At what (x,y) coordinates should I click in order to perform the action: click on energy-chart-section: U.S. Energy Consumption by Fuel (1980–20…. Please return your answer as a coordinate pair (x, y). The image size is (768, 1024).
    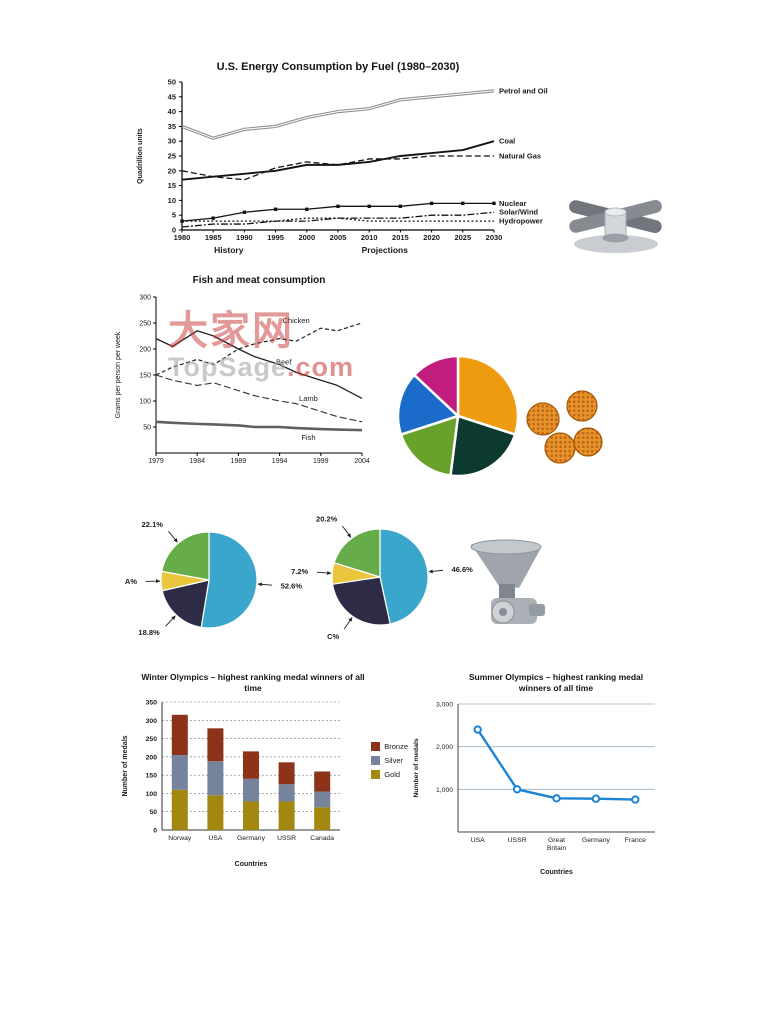
    Looking at the image, I should click on (351, 165).